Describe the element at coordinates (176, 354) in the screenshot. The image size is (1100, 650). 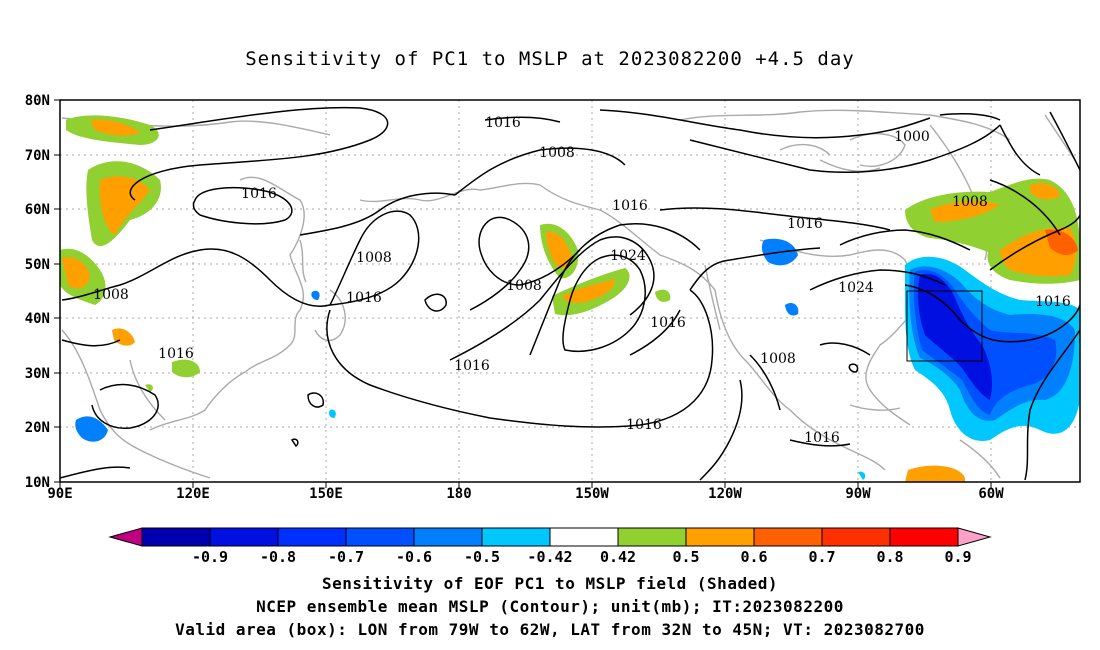
I see `isobar-label-1016-central-pacific: 1016` at that location.